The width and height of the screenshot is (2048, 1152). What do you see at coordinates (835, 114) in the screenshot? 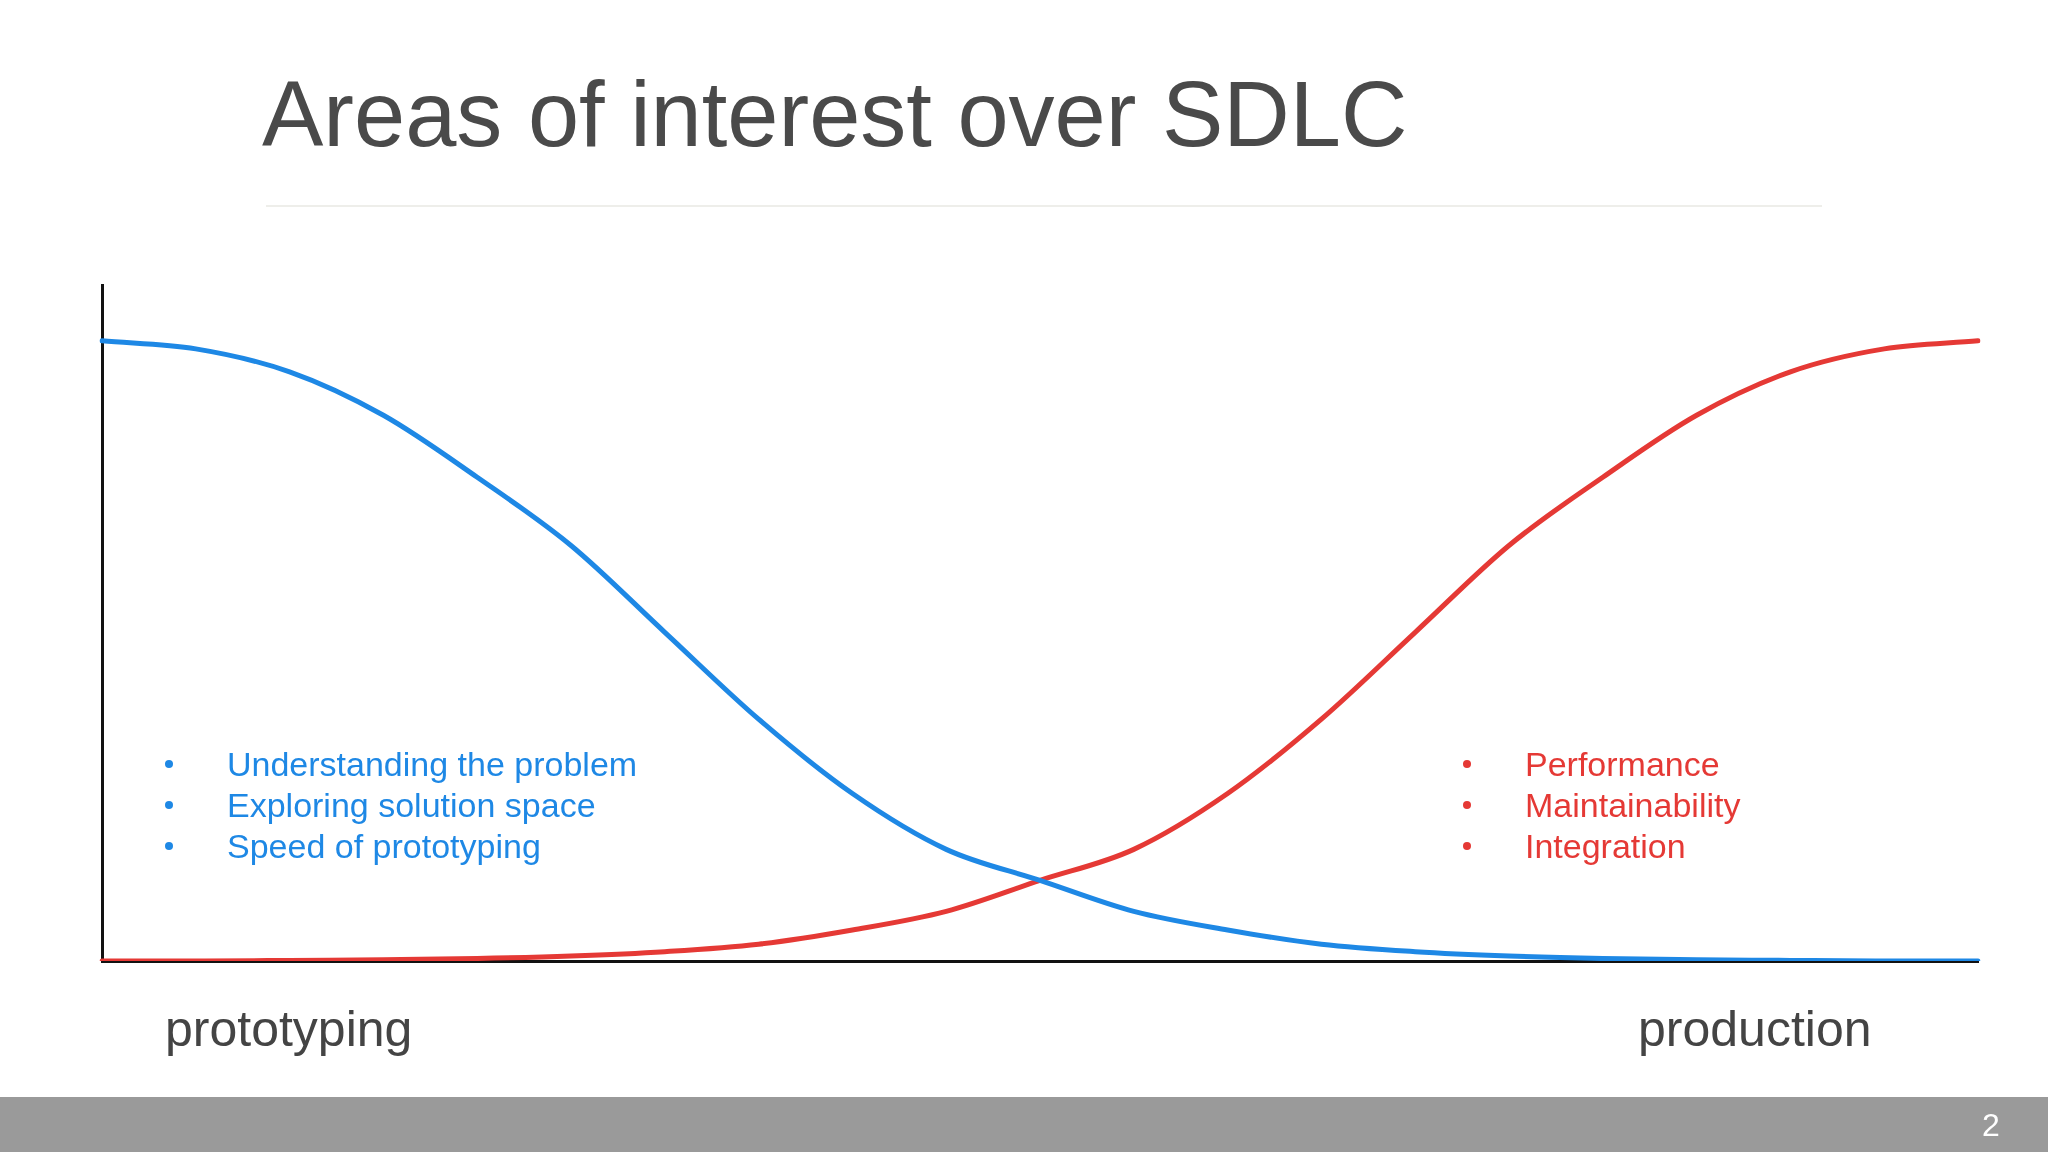
I see `chart-title: Areas of interest over SDLC` at bounding box center [835, 114].